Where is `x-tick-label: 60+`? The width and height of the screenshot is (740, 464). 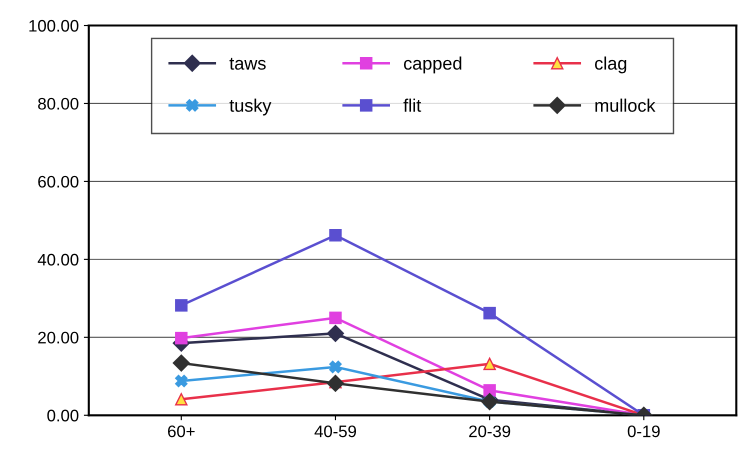
x-tick-label: 60+ is located at coordinates (181, 431).